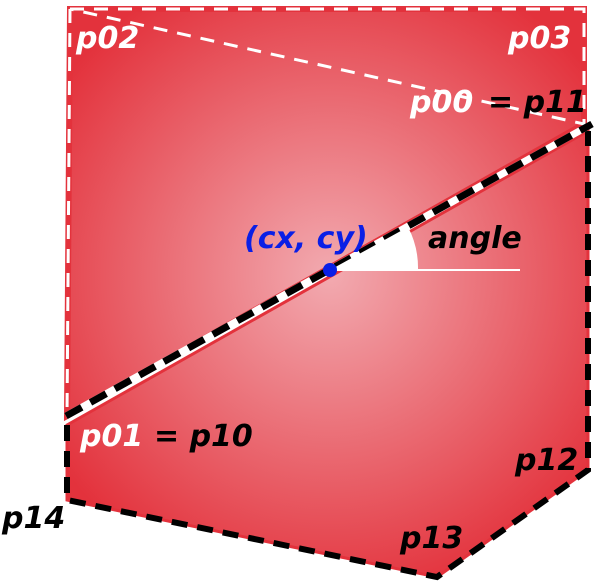 The image size is (600, 583). What do you see at coordinates (423, 248) in the screenshot?
I see `angle-wedge` at bounding box center [423, 248].